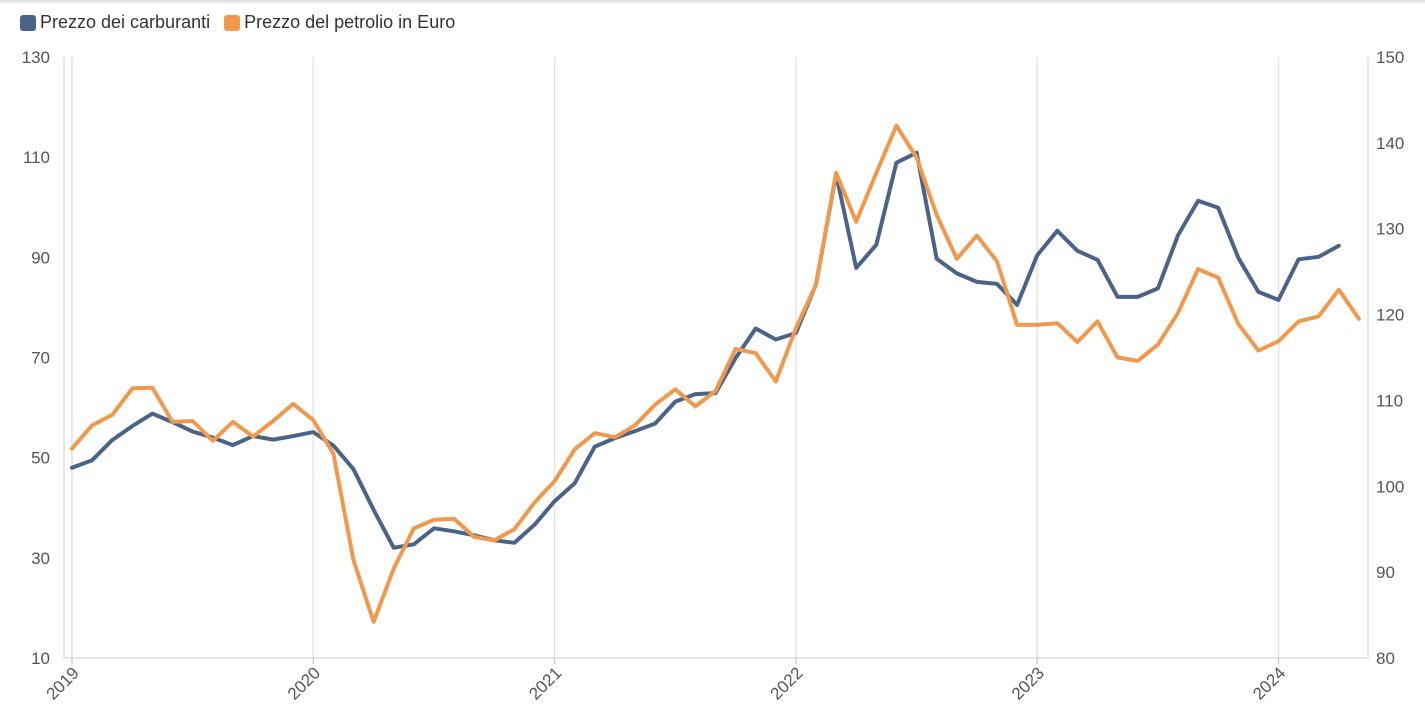 This screenshot has height=712, width=1425. What do you see at coordinates (232, 22) in the screenshot?
I see `legend-swatch-oil` at bounding box center [232, 22].